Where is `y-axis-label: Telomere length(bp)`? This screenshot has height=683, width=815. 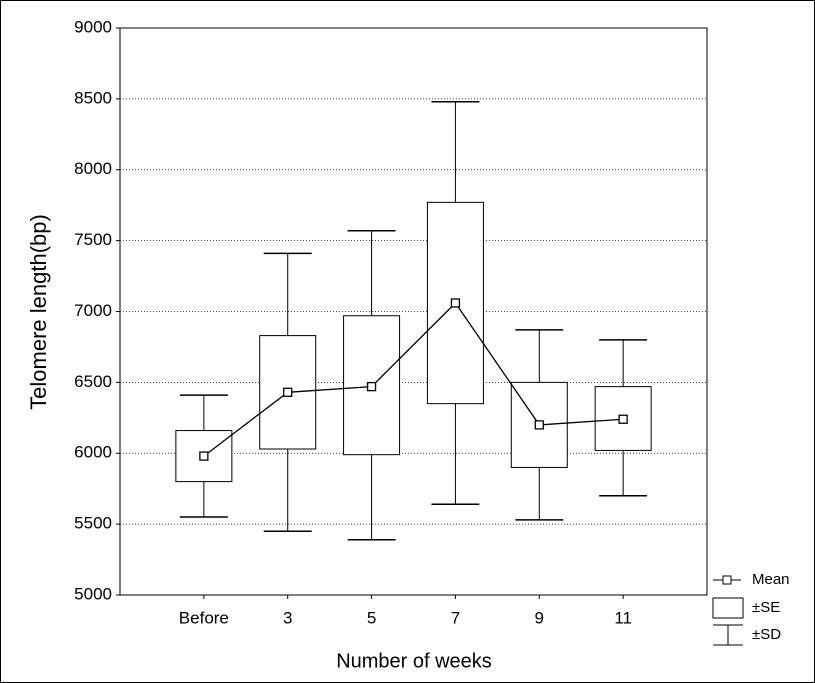
y-axis-label: Telomere length(bp) is located at coordinates (38, 312).